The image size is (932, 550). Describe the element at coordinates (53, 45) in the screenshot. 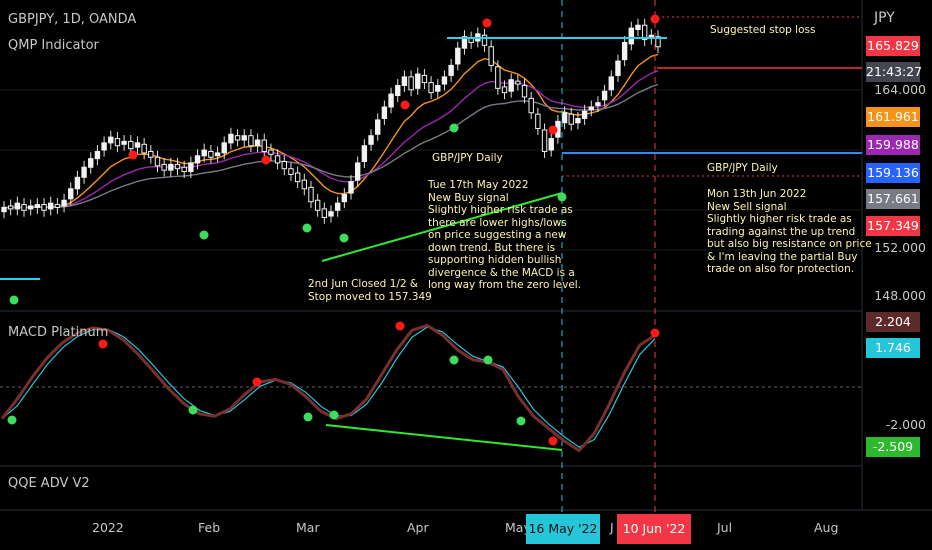

I see `indicator-qmp-label: QMP Indicator` at that location.